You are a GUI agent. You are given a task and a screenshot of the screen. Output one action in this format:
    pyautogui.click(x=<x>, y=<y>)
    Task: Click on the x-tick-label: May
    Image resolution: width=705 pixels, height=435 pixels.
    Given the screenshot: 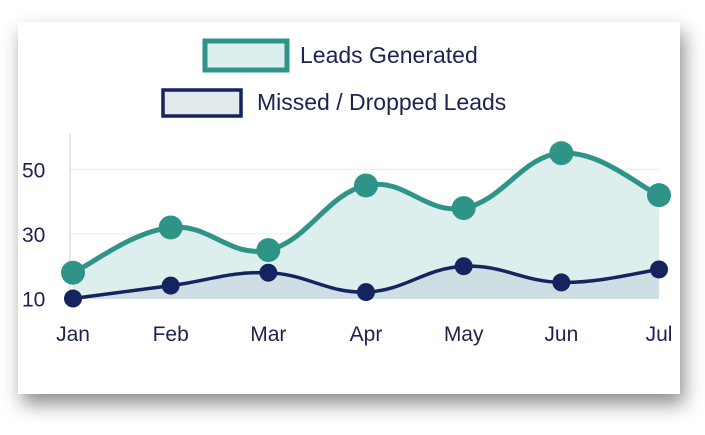 What is the action you would take?
    pyautogui.click(x=464, y=334)
    